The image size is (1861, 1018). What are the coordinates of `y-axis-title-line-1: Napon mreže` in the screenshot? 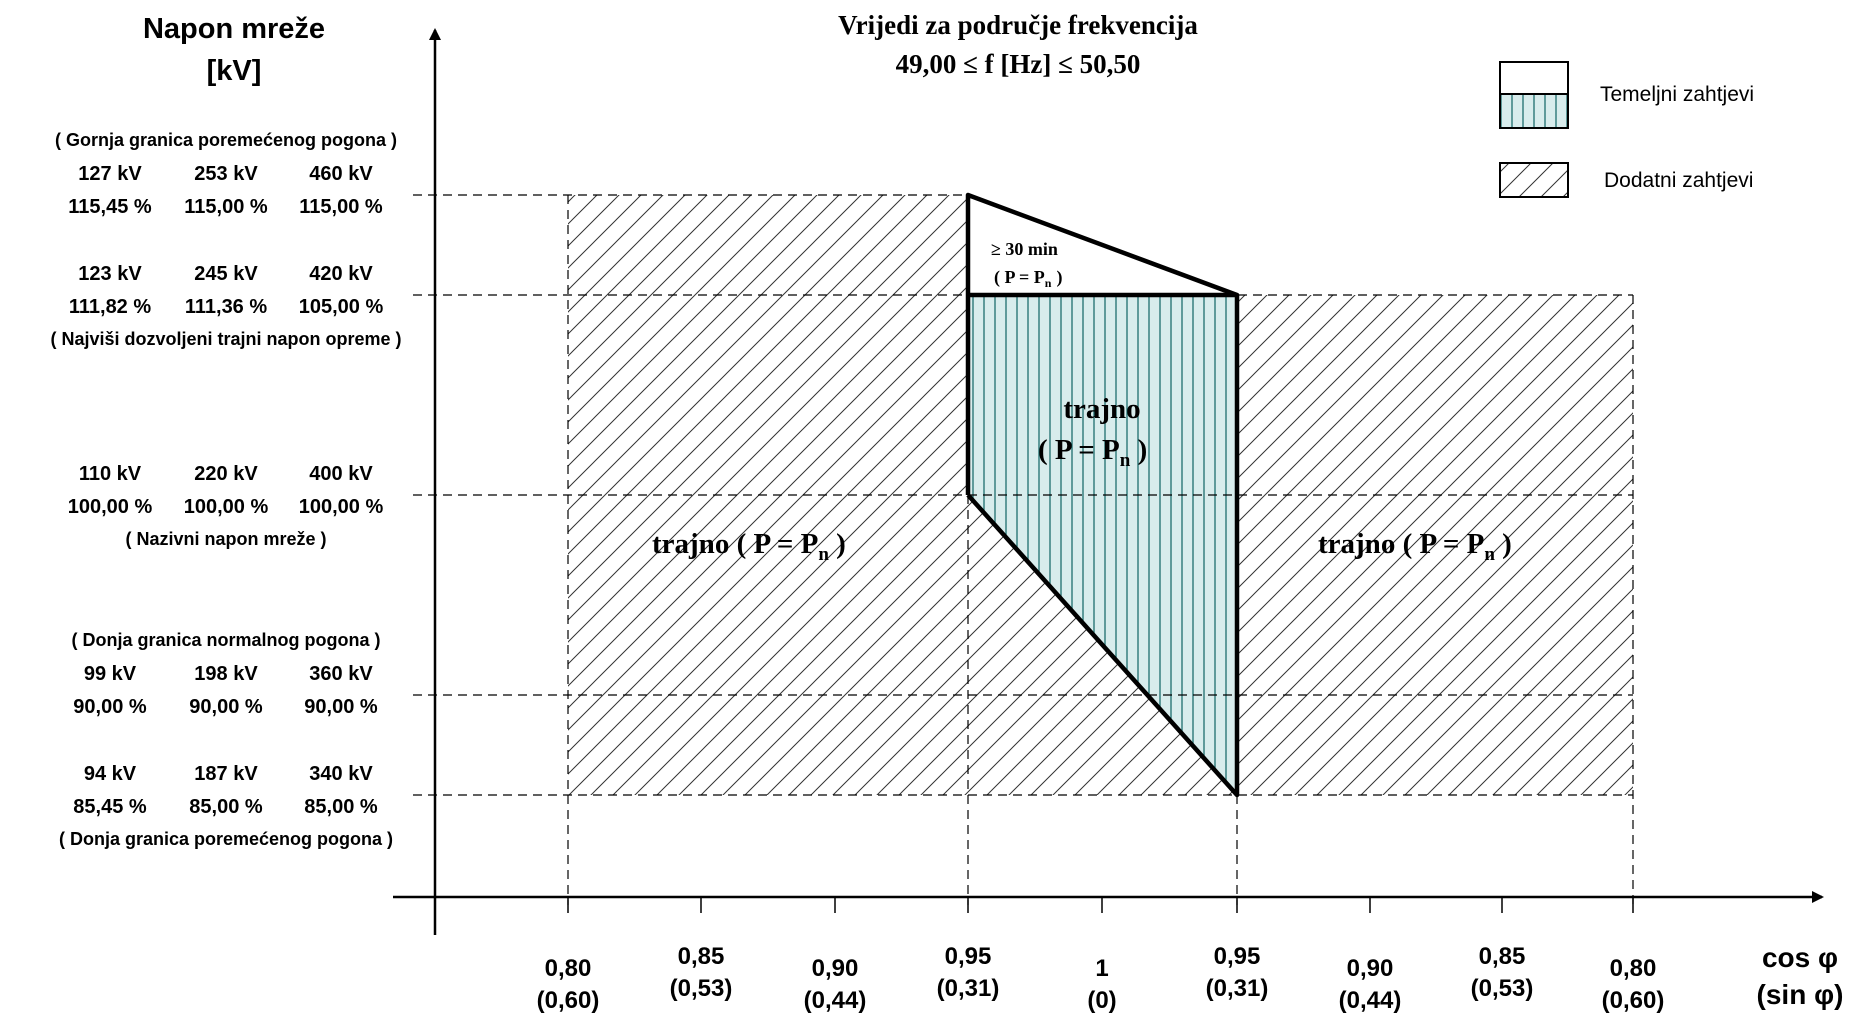 It's located at (234, 29).